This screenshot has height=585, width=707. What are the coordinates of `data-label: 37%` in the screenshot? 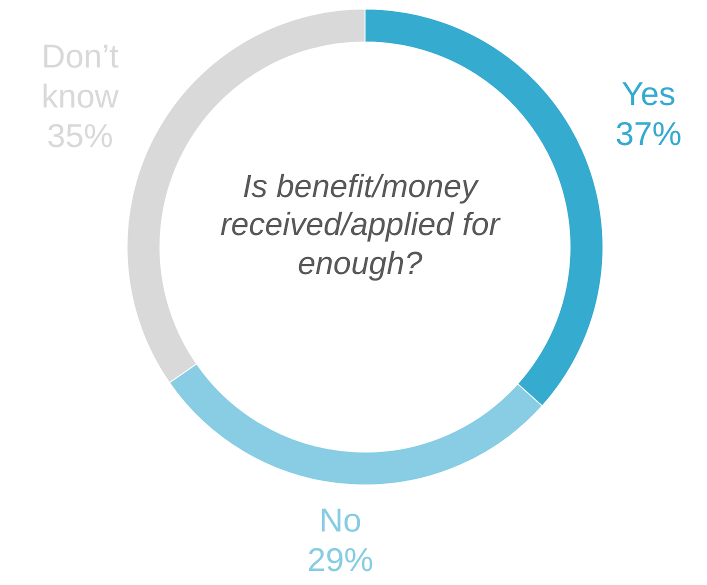 It's located at (649, 133).